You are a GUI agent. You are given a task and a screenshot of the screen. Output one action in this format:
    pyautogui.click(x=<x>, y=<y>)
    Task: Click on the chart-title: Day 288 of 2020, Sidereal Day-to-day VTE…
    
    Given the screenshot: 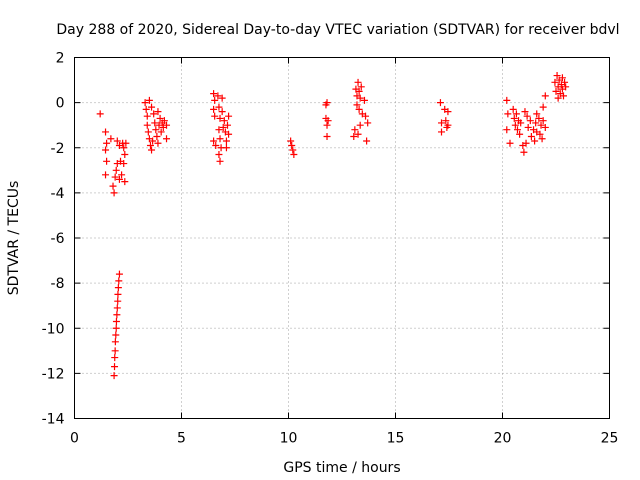 What is the action you would take?
    pyautogui.click(x=337, y=30)
    